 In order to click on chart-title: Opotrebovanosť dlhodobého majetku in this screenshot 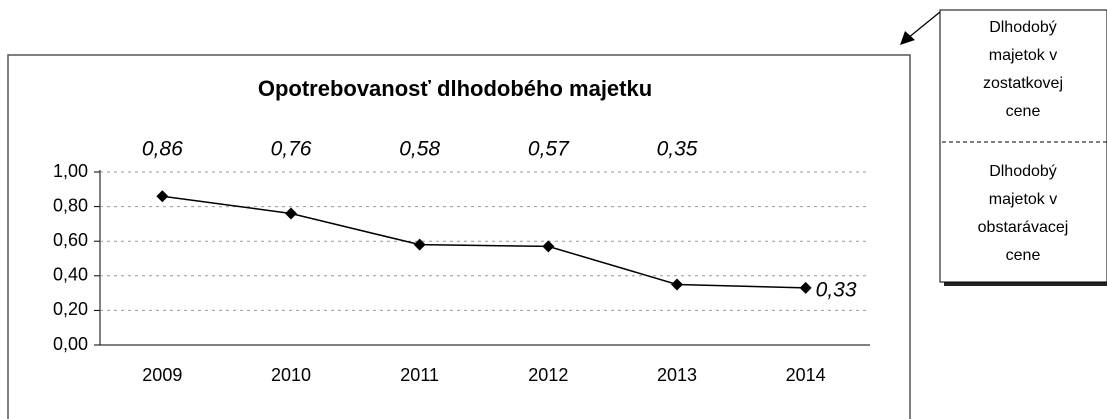, I will do `click(455, 88)`.